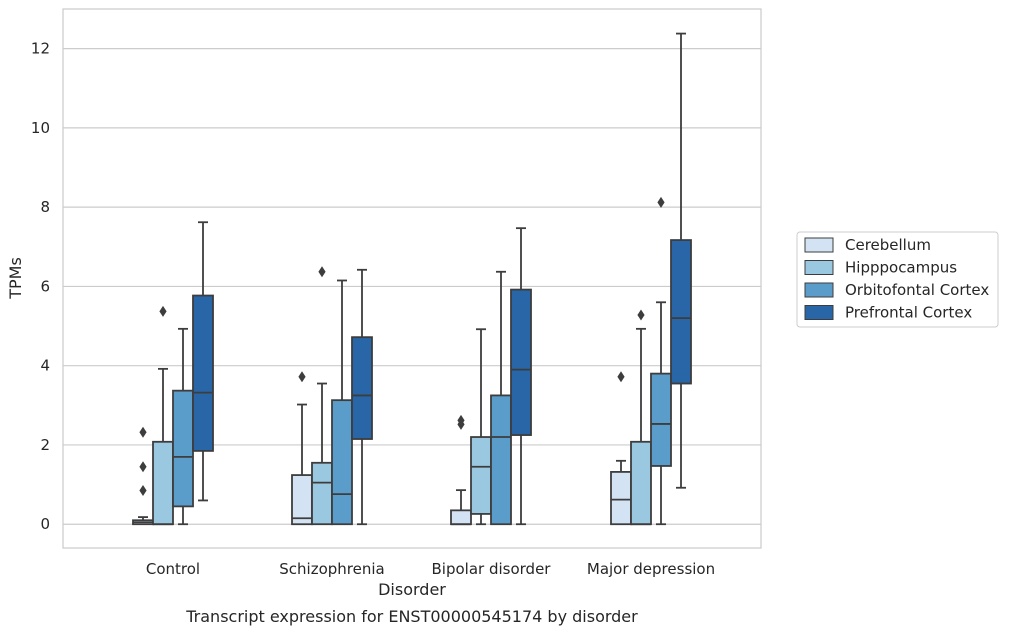 This screenshot has height=638, width=1009. Describe the element at coordinates (45, 286) in the screenshot. I see `y-tick-label: 6` at that location.